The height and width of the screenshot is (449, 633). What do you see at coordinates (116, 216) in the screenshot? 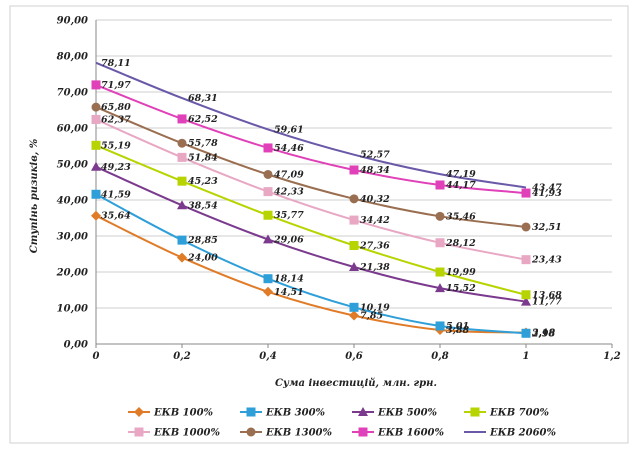
I see `data-label: 35,64` at bounding box center [116, 216].